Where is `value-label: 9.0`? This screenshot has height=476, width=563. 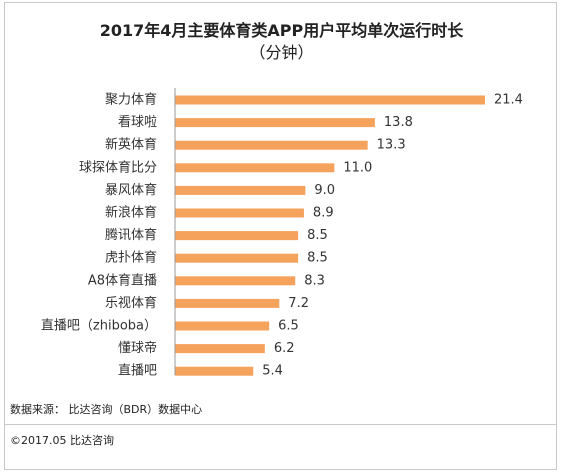 value-label: 9.0 is located at coordinates (324, 190).